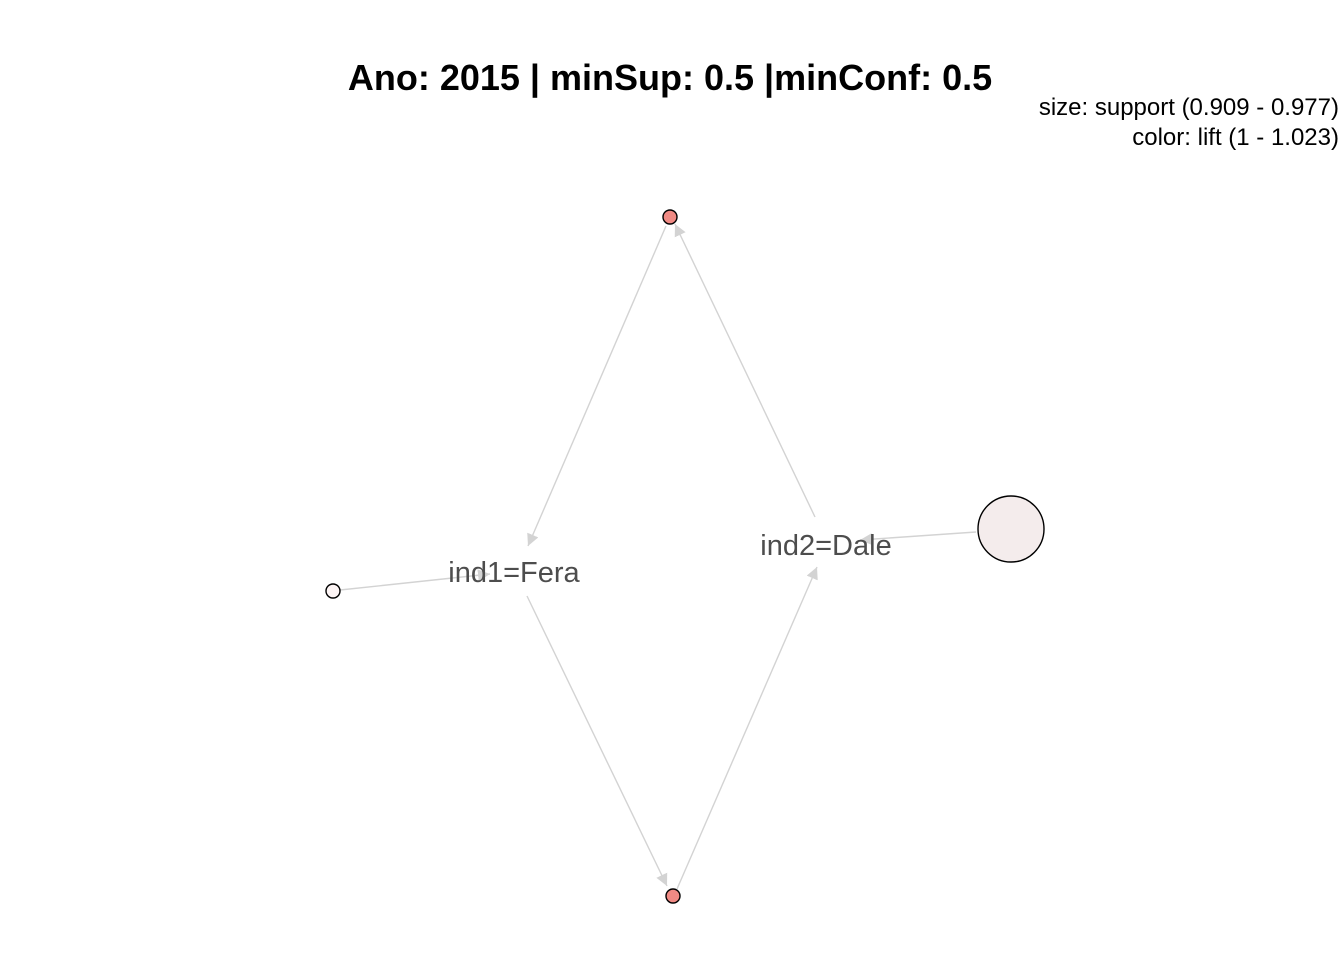 This screenshot has width=1344, height=960. What do you see at coordinates (670, 217) in the screenshot?
I see `rule-node-top` at bounding box center [670, 217].